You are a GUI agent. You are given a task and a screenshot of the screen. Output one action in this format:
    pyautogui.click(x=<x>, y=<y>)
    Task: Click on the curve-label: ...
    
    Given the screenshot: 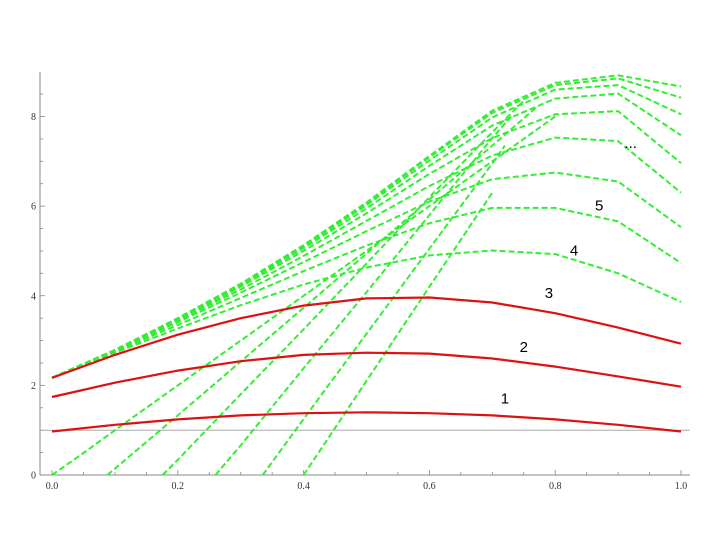 What is the action you would take?
    pyautogui.click(x=630, y=143)
    